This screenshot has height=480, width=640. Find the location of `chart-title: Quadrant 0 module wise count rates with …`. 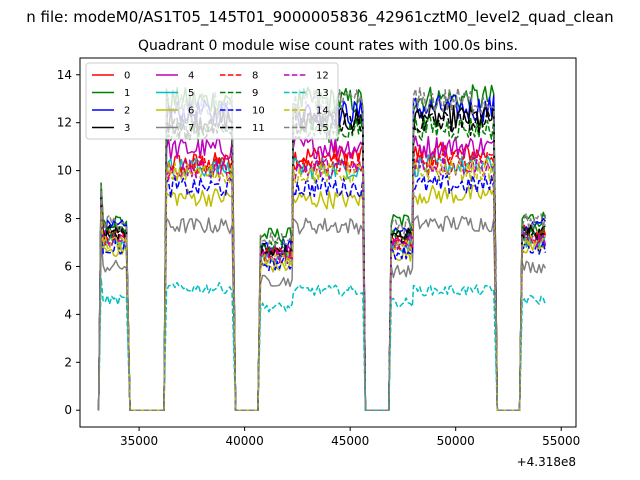

chart-title: Quadrant 0 module wise count rates with … is located at coordinates (328, 46).